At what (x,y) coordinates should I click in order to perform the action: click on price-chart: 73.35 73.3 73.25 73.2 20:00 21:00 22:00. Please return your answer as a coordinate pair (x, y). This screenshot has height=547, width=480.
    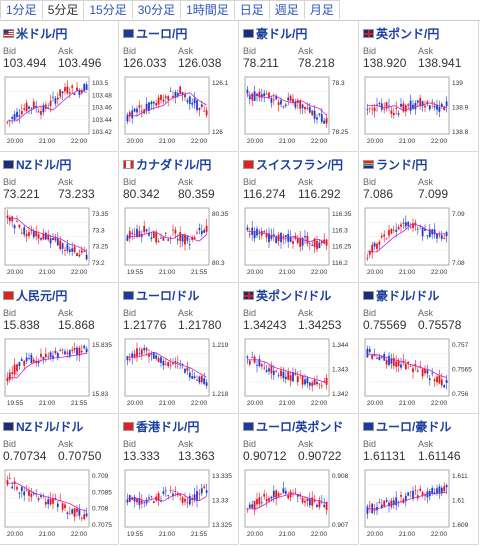
    Looking at the image, I should click on (59, 242).